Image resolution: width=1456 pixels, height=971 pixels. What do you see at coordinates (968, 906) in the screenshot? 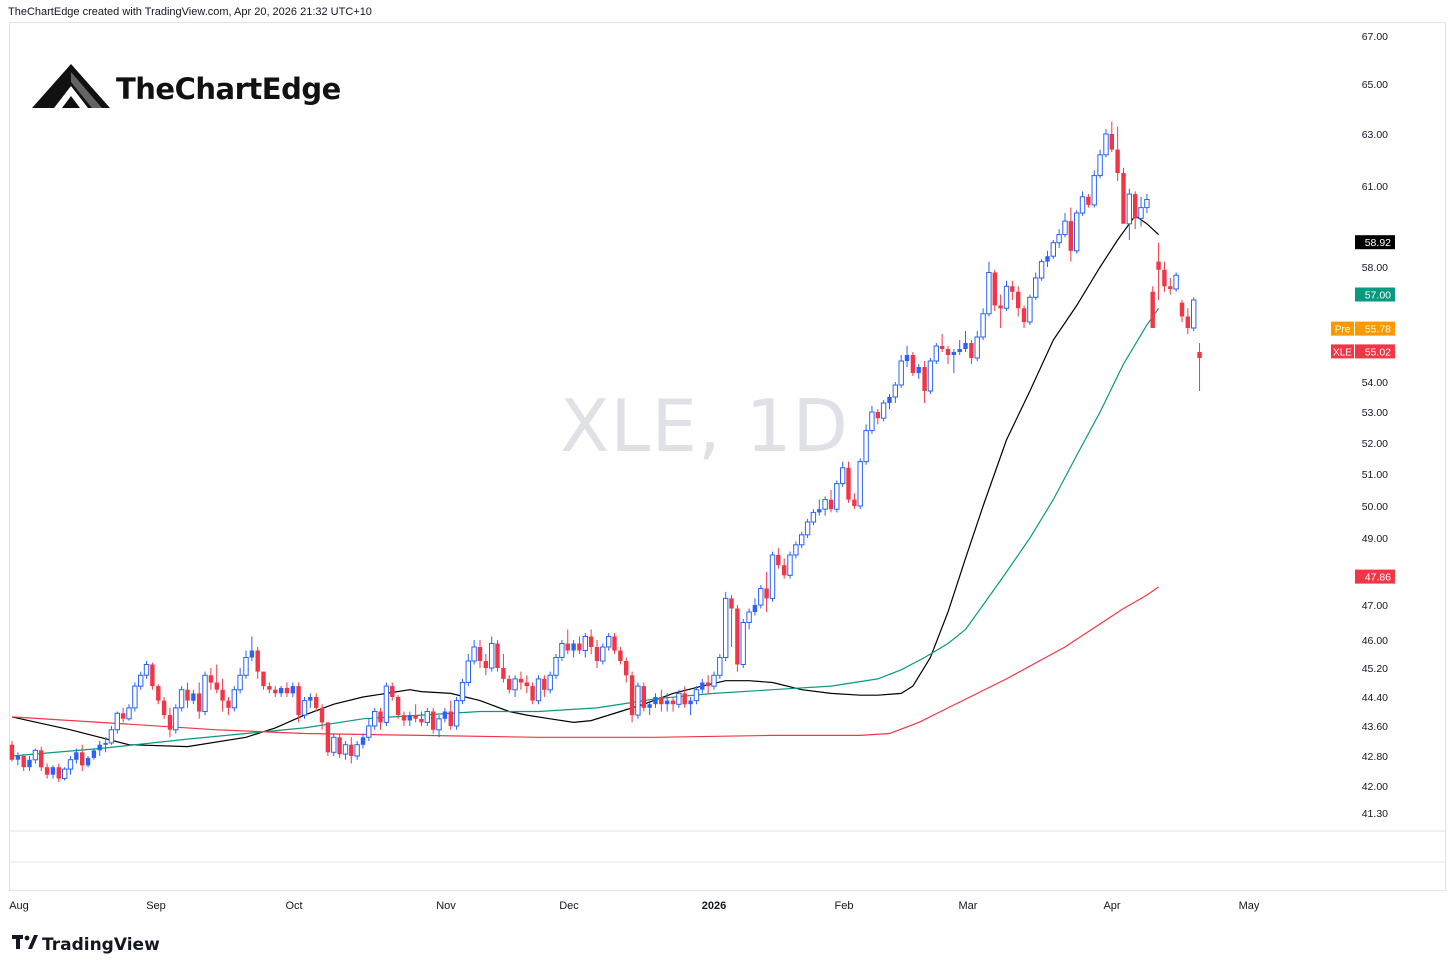
I see `x-tick-label: Mar` at bounding box center [968, 906].